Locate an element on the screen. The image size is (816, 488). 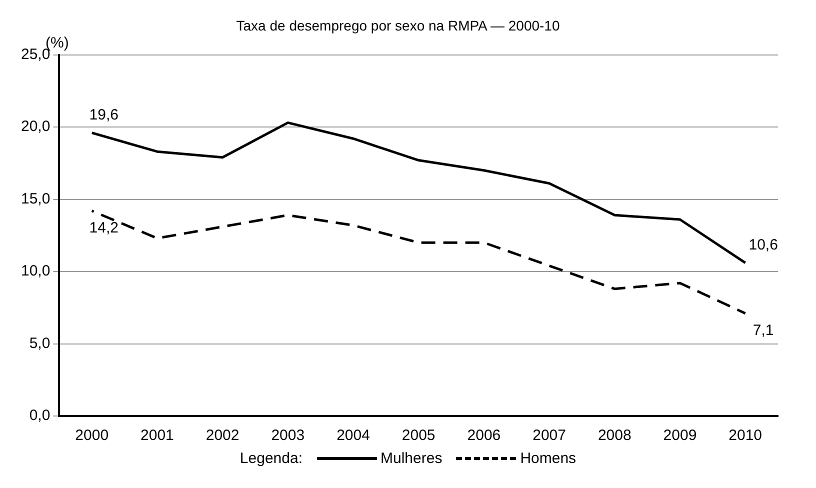
x-tick-label: 2000 is located at coordinates (92, 435).